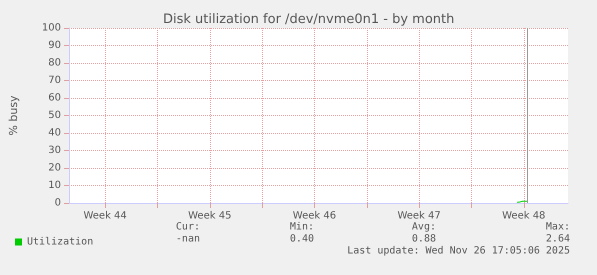  What do you see at coordinates (54, 115) in the screenshot?
I see `y-tick-label: 50` at bounding box center [54, 115].